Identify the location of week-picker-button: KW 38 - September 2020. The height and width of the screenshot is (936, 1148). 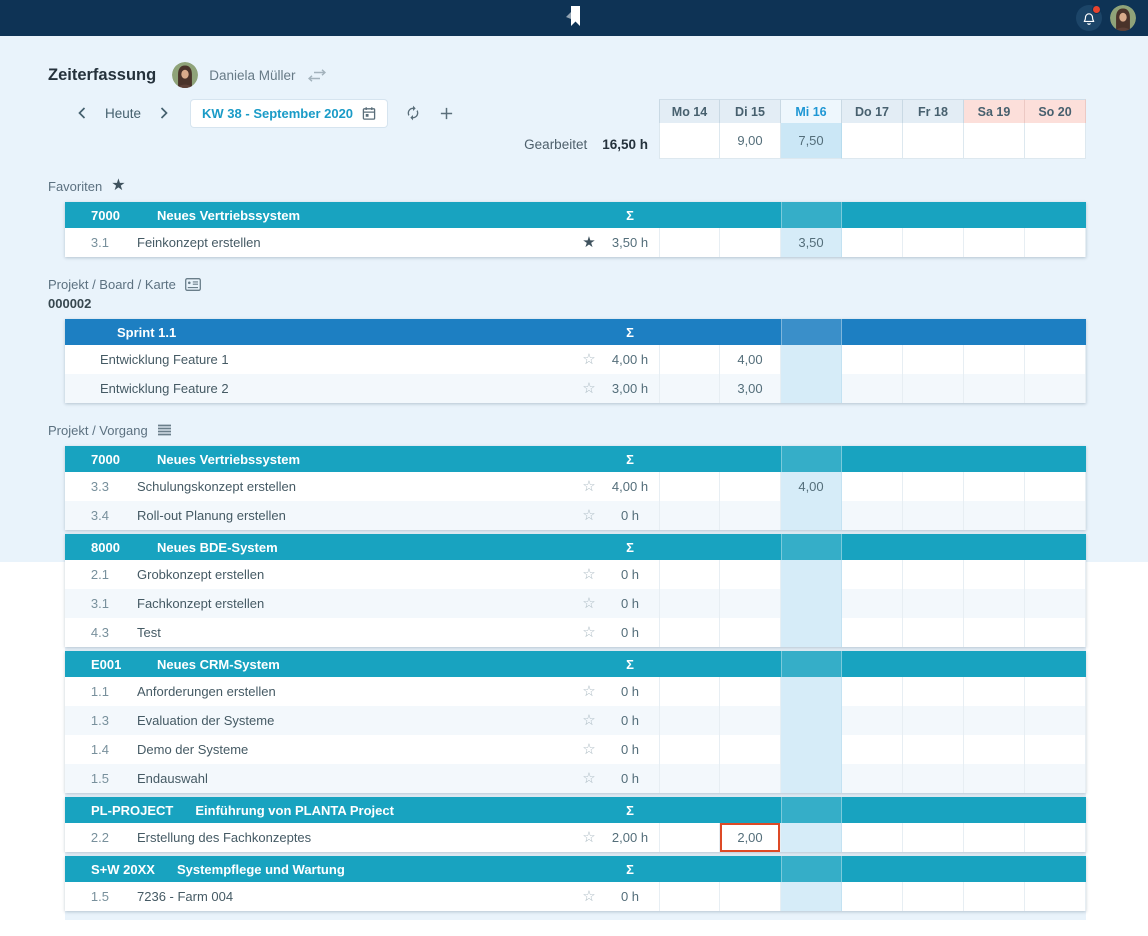
(289, 113).